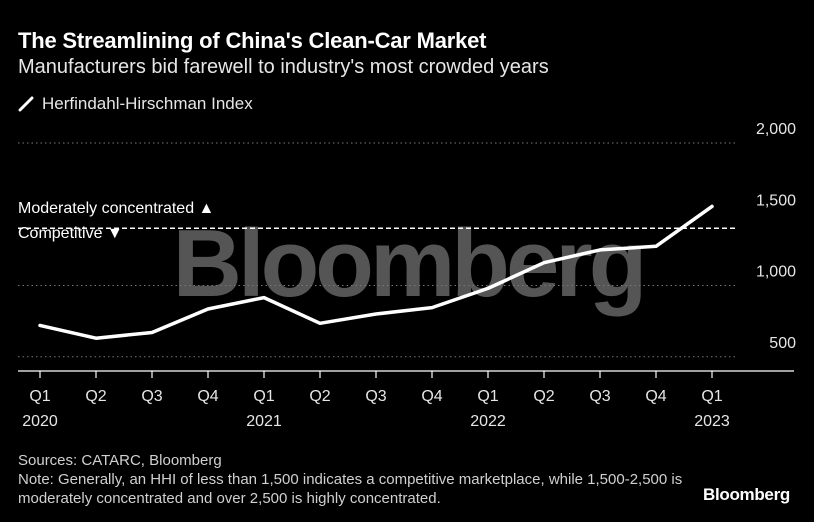 The height and width of the screenshot is (522, 814). Describe the element at coordinates (782, 343) in the screenshot. I see `y-tick-label: 500` at that location.